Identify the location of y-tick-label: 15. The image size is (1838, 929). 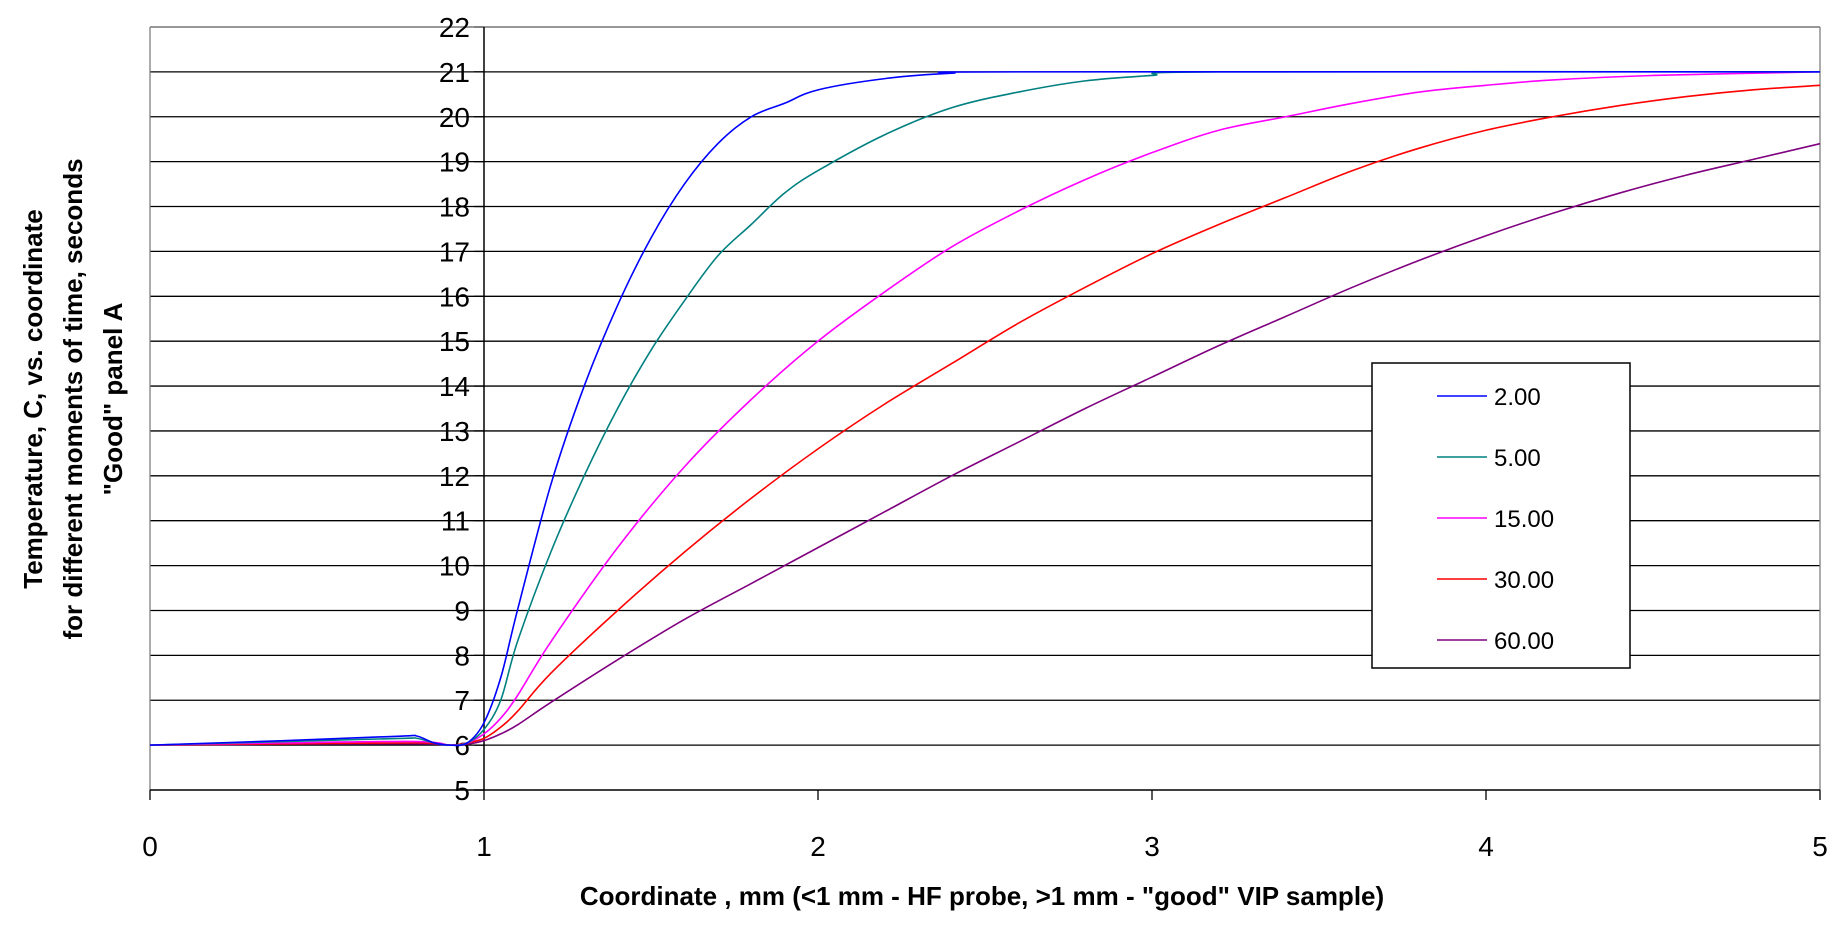
(454, 341).